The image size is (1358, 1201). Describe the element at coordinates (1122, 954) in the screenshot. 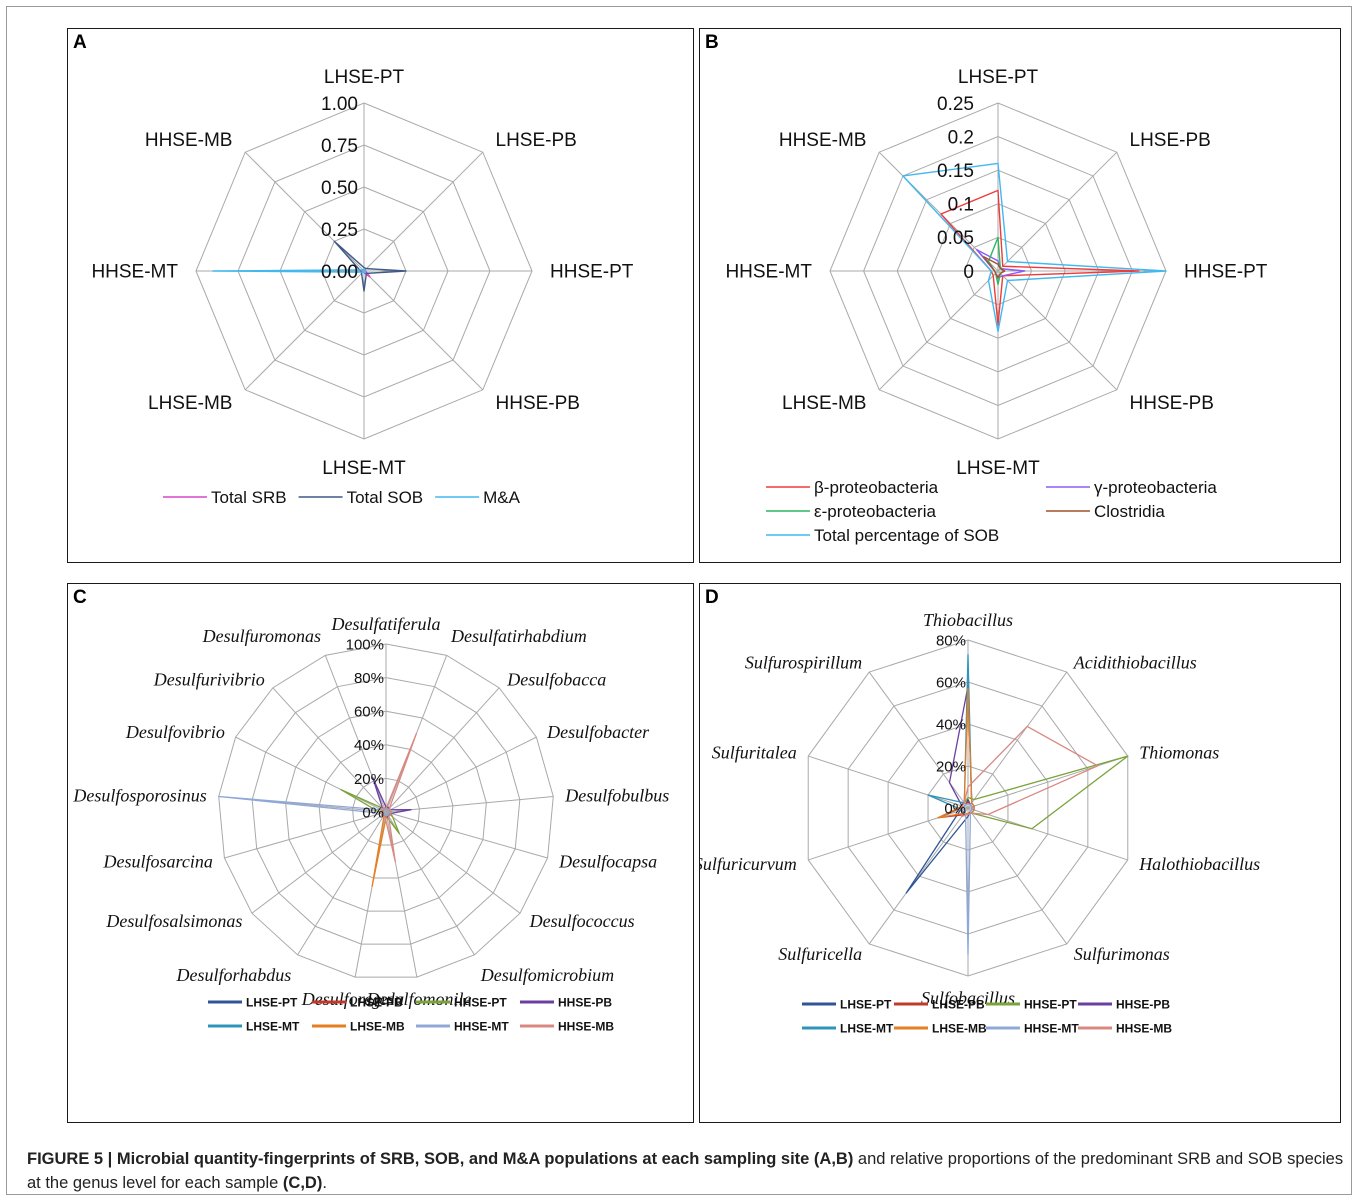

I see `axis-label-sulfurimonas: Sulfurimonas` at that location.